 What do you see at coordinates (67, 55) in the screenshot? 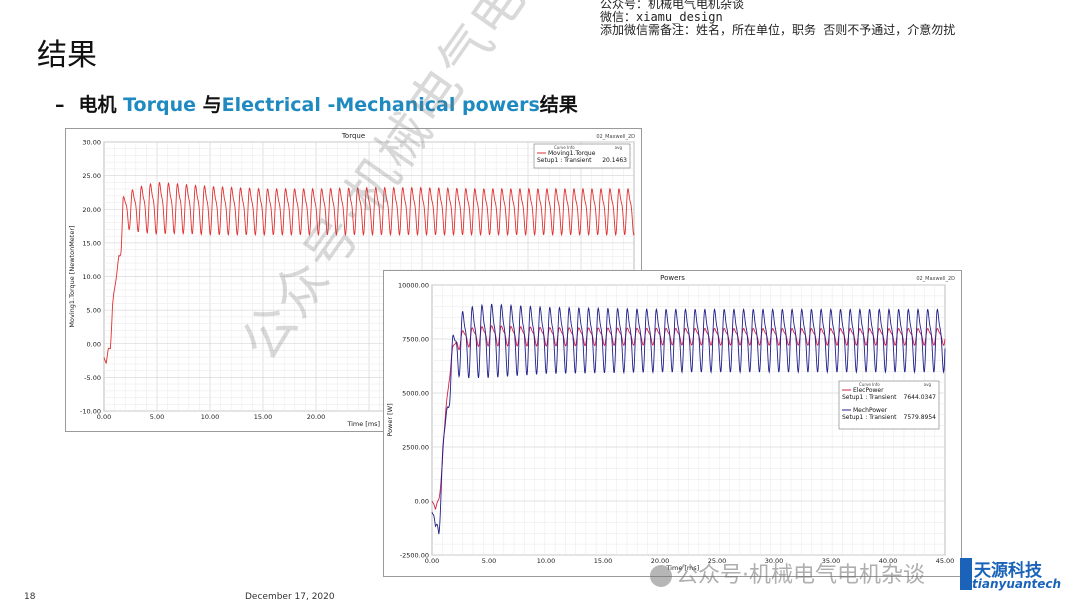
I see `slide-title: 结果` at bounding box center [67, 55].